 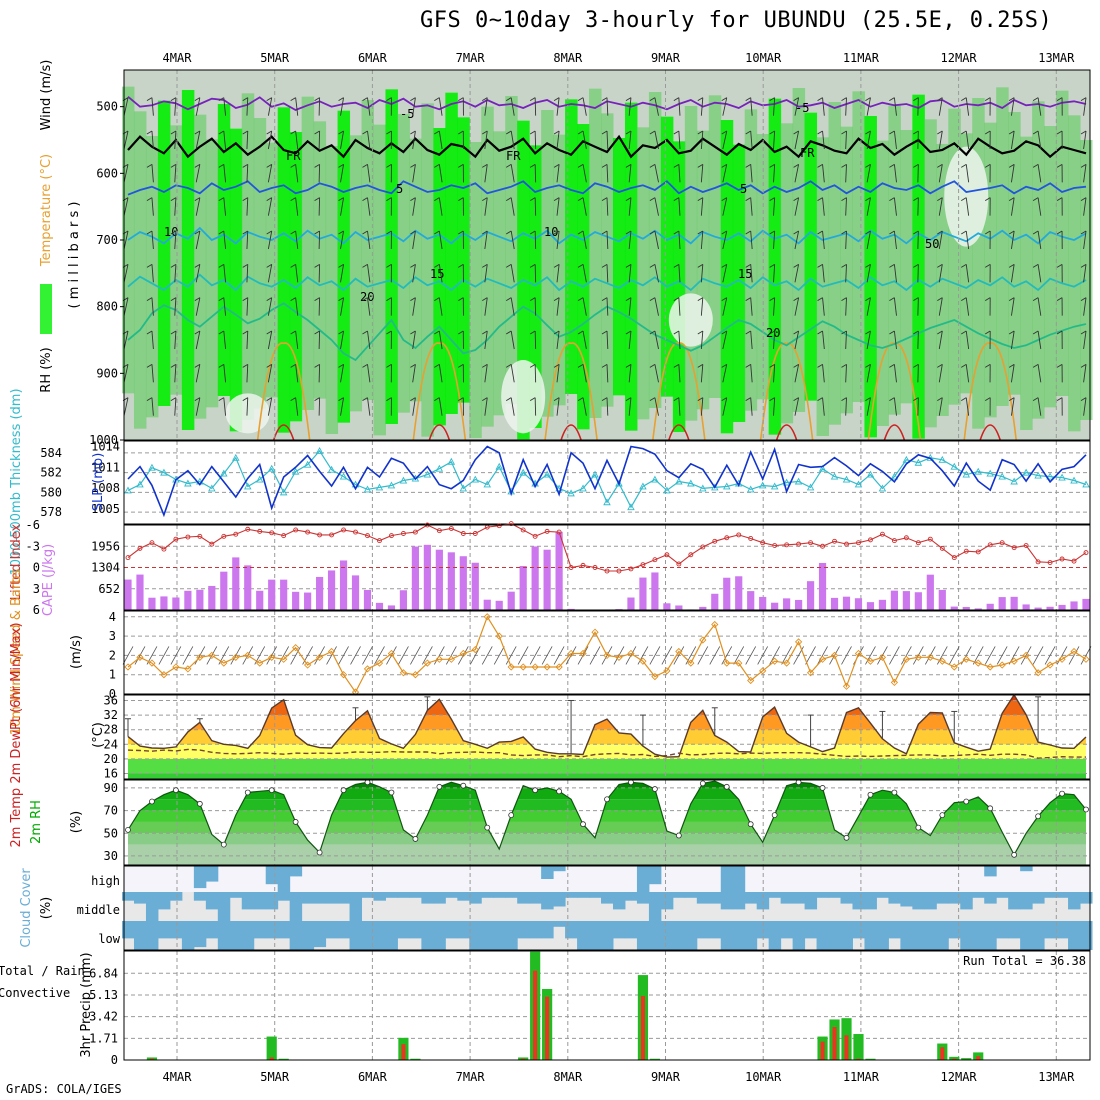 What do you see at coordinates (178, 58) in the screenshot?
I see `date-tick-label-top: 4MAR` at bounding box center [178, 58].